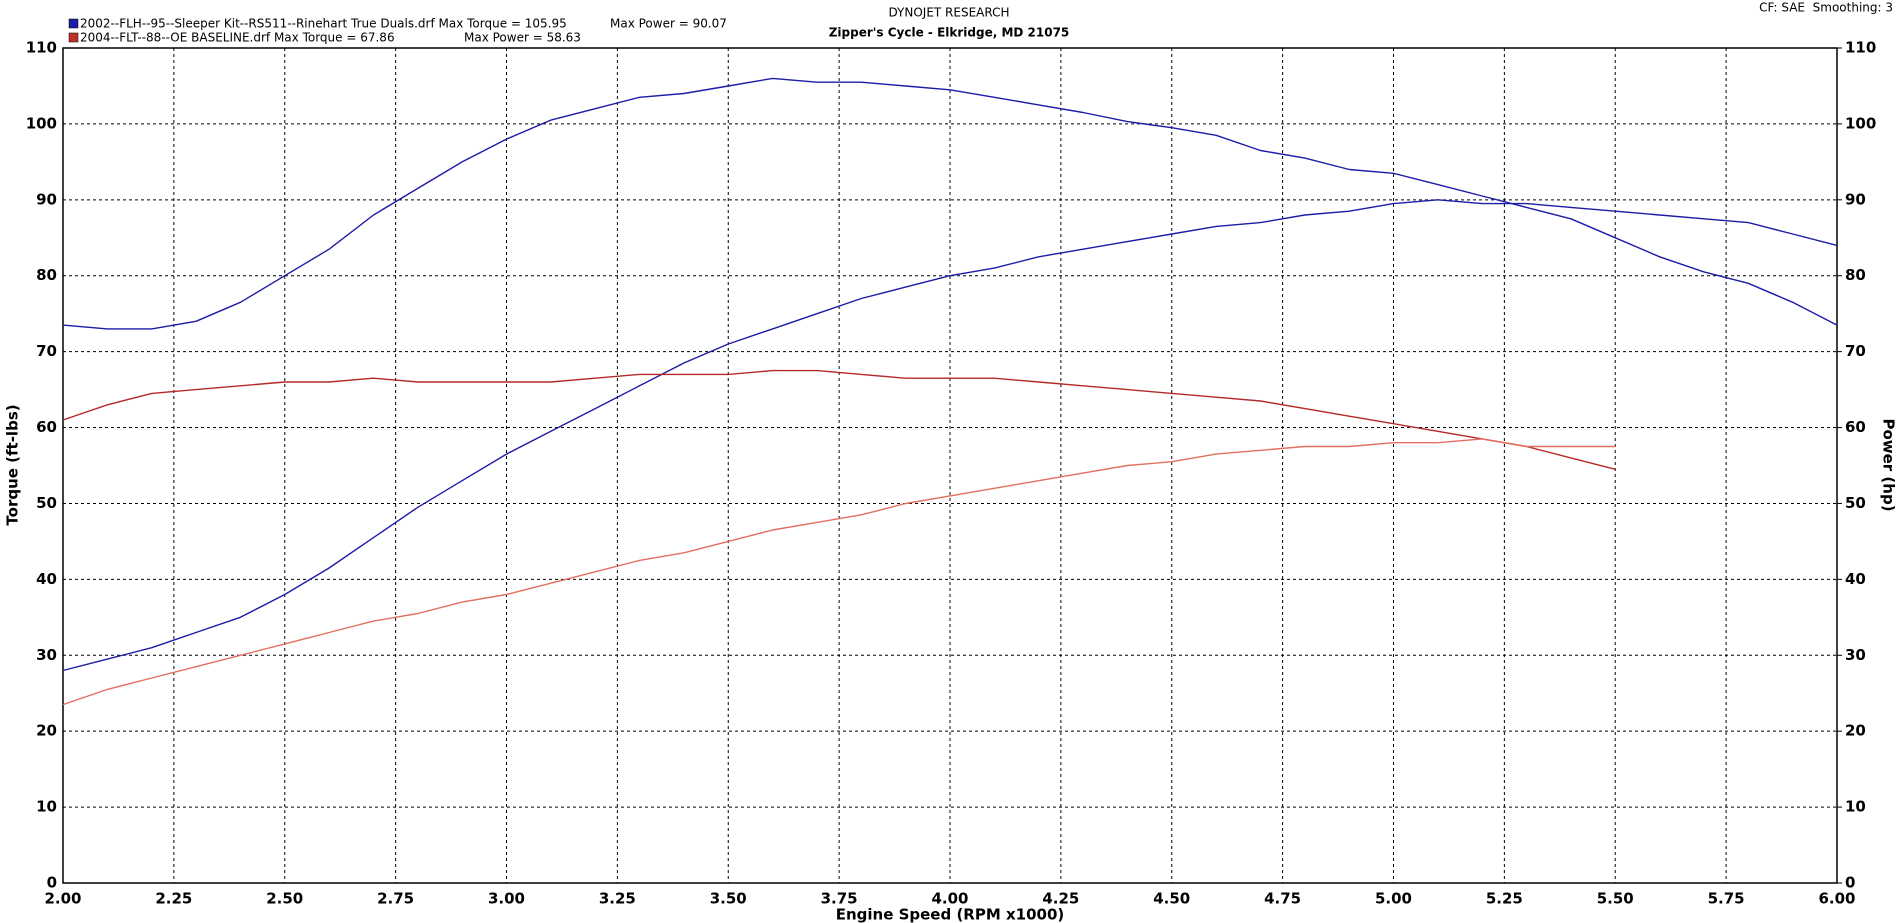 The width and height of the screenshot is (1901, 923). What do you see at coordinates (668, 24) in the screenshot?
I see `legend-power: Max Power = 90.07` at bounding box center [668, 24].